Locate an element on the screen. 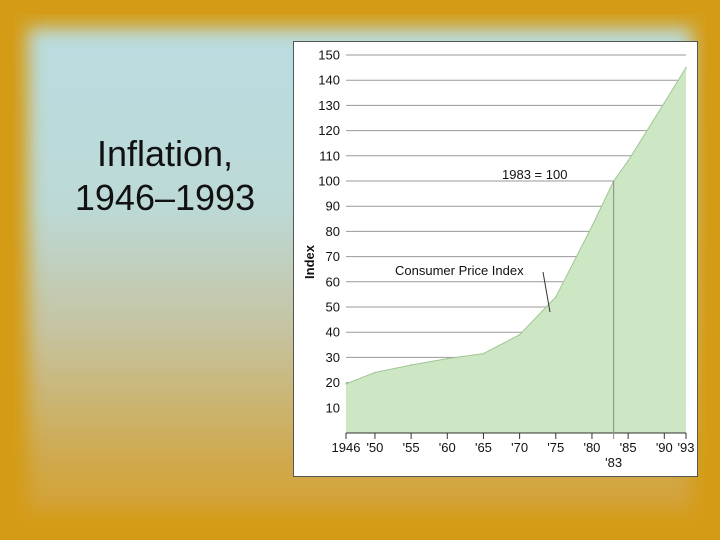  reference-line-label: '83 is located at coordinates (613, 462).